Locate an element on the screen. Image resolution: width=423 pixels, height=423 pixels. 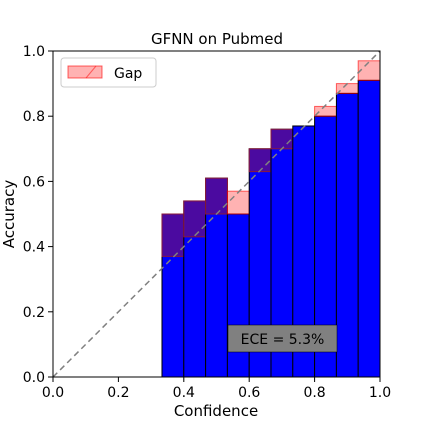
ece-box is located at coordinates (282, 338).